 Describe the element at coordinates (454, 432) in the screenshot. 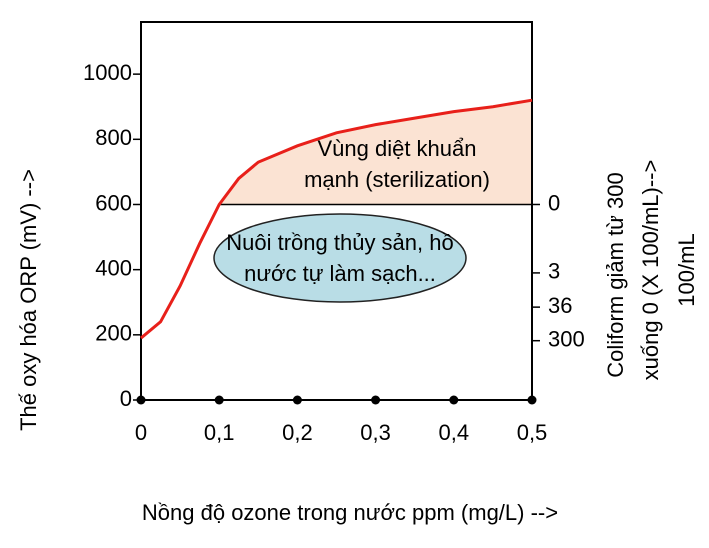

I see `x-tick-label: 0,4` at that location.